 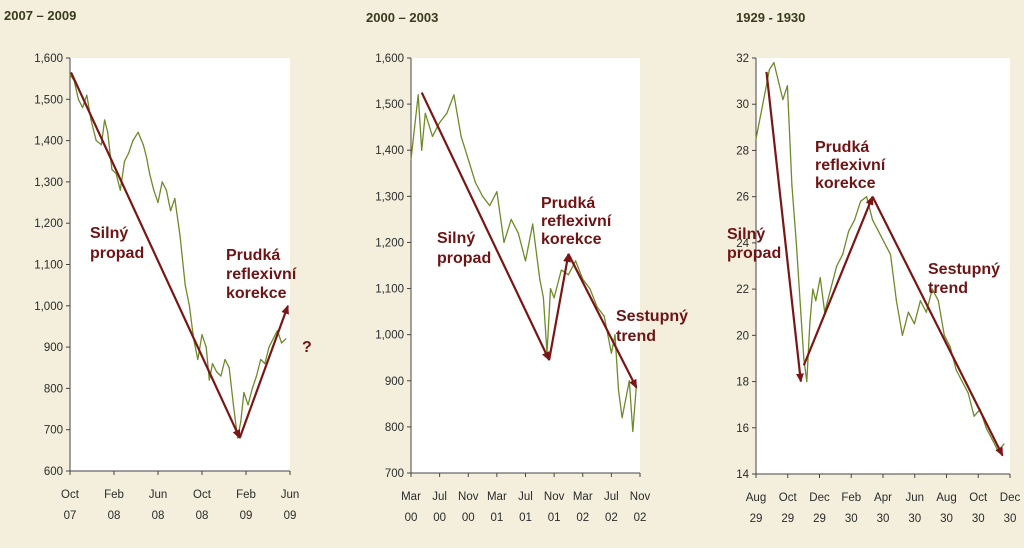 I want to click on x-tick-label-month: Jun, so click(x=914, y=498).